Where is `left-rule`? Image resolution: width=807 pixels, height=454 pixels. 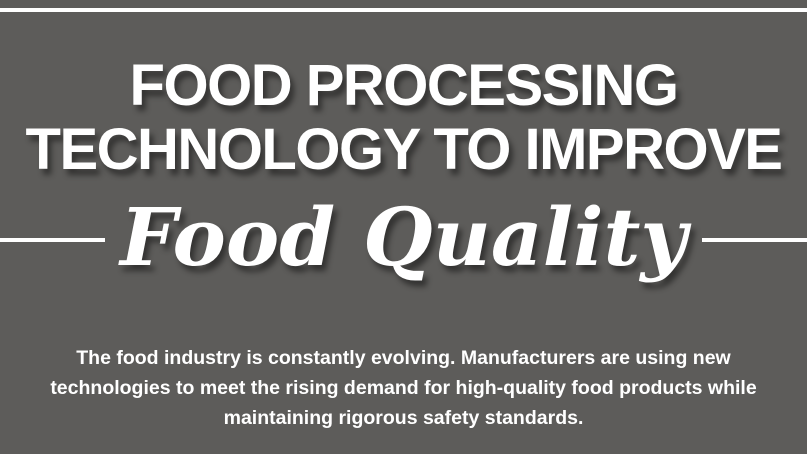 left-rule is located at coordinates (52, 240).